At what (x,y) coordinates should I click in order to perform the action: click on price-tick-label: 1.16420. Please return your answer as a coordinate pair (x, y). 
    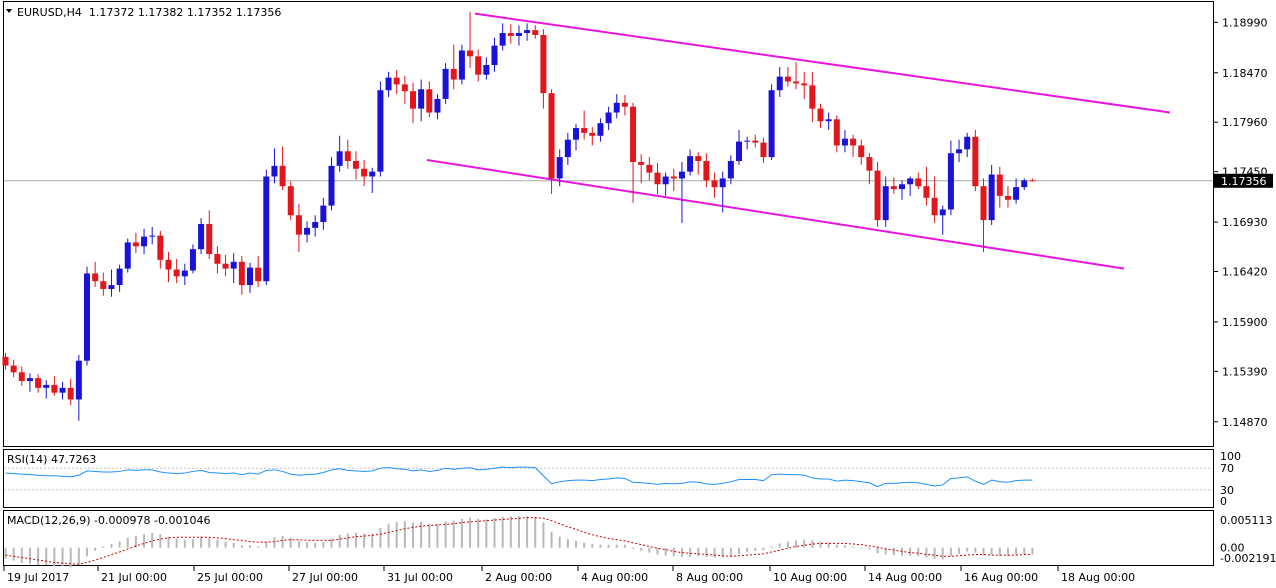
    Looking at the image, I should click on (1245, 272).